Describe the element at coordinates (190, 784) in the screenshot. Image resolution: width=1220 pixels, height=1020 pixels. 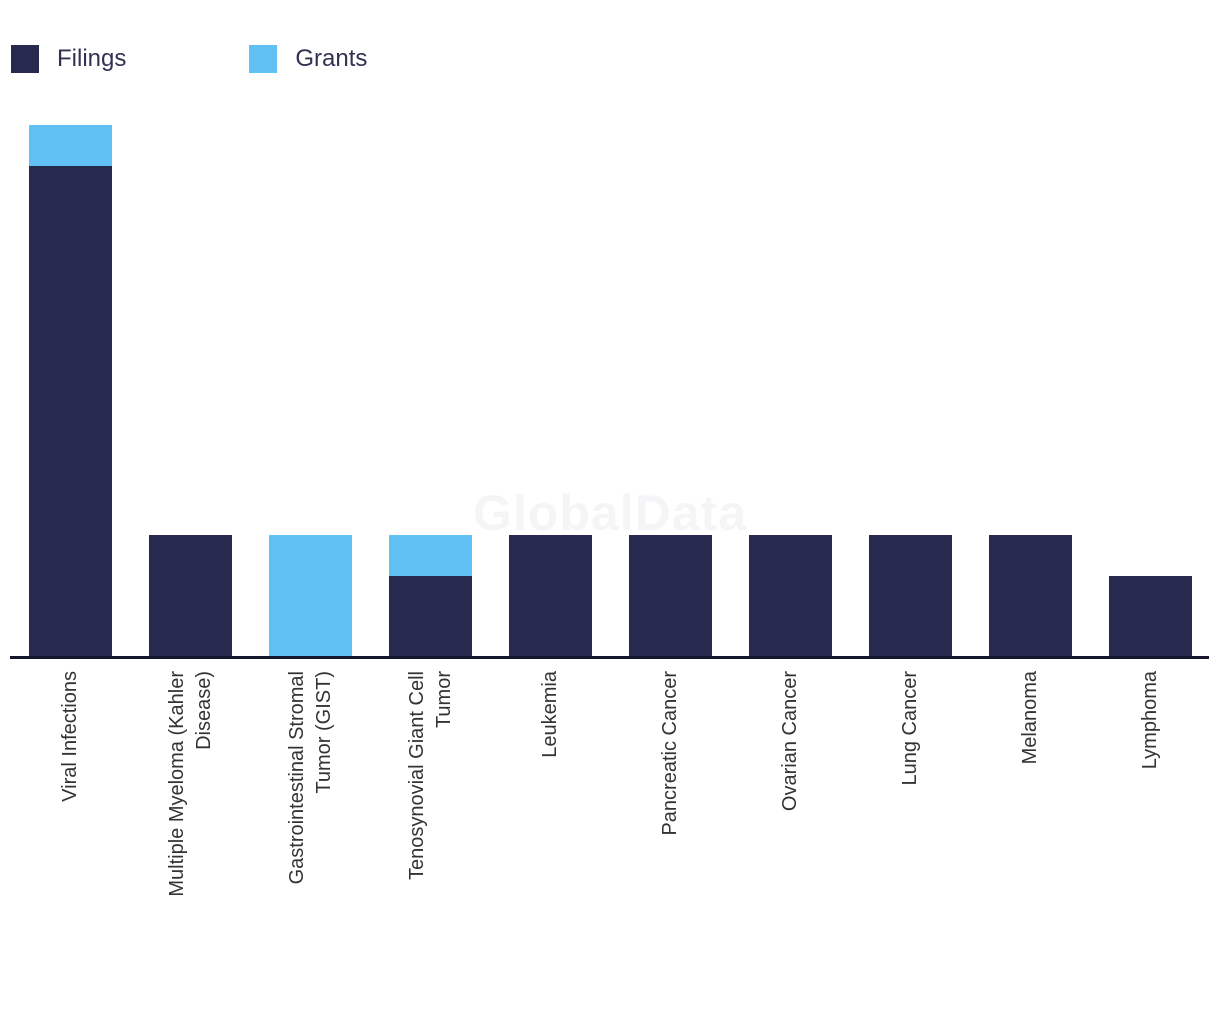
I see `x-axis-label-multiple-myeloma-kahler-disease: Multiple Myeloma (Kahler Disease)` at that location.